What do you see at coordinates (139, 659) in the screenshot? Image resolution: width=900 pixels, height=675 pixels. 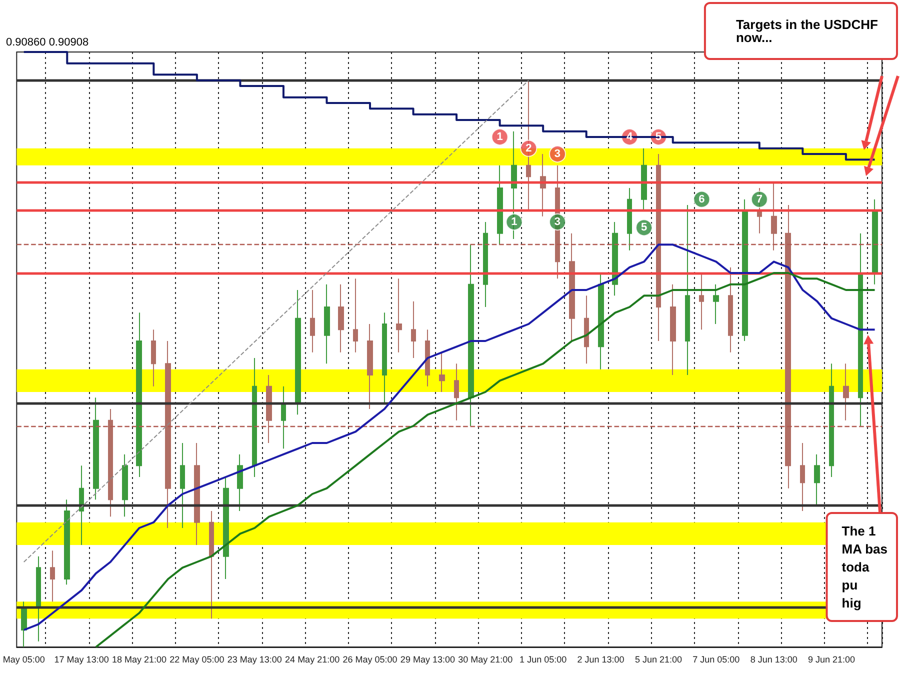 I see `x-tick-label: 18 May 21:00` at bounding box center [139, 659].